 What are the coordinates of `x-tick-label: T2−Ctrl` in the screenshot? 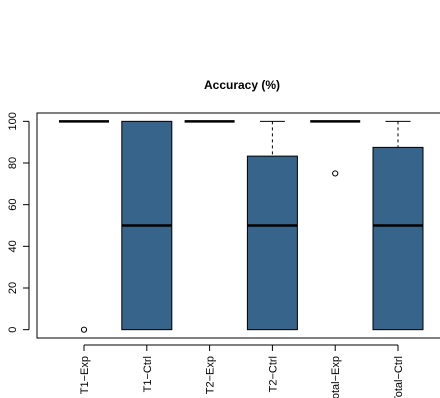 It's located at (273, 374).